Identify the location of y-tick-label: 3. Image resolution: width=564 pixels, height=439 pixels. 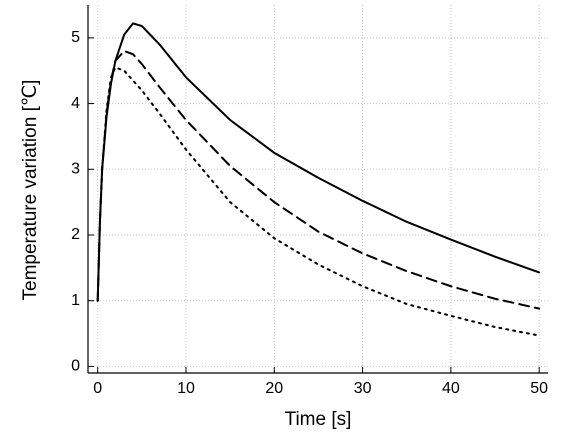
(75, 169).